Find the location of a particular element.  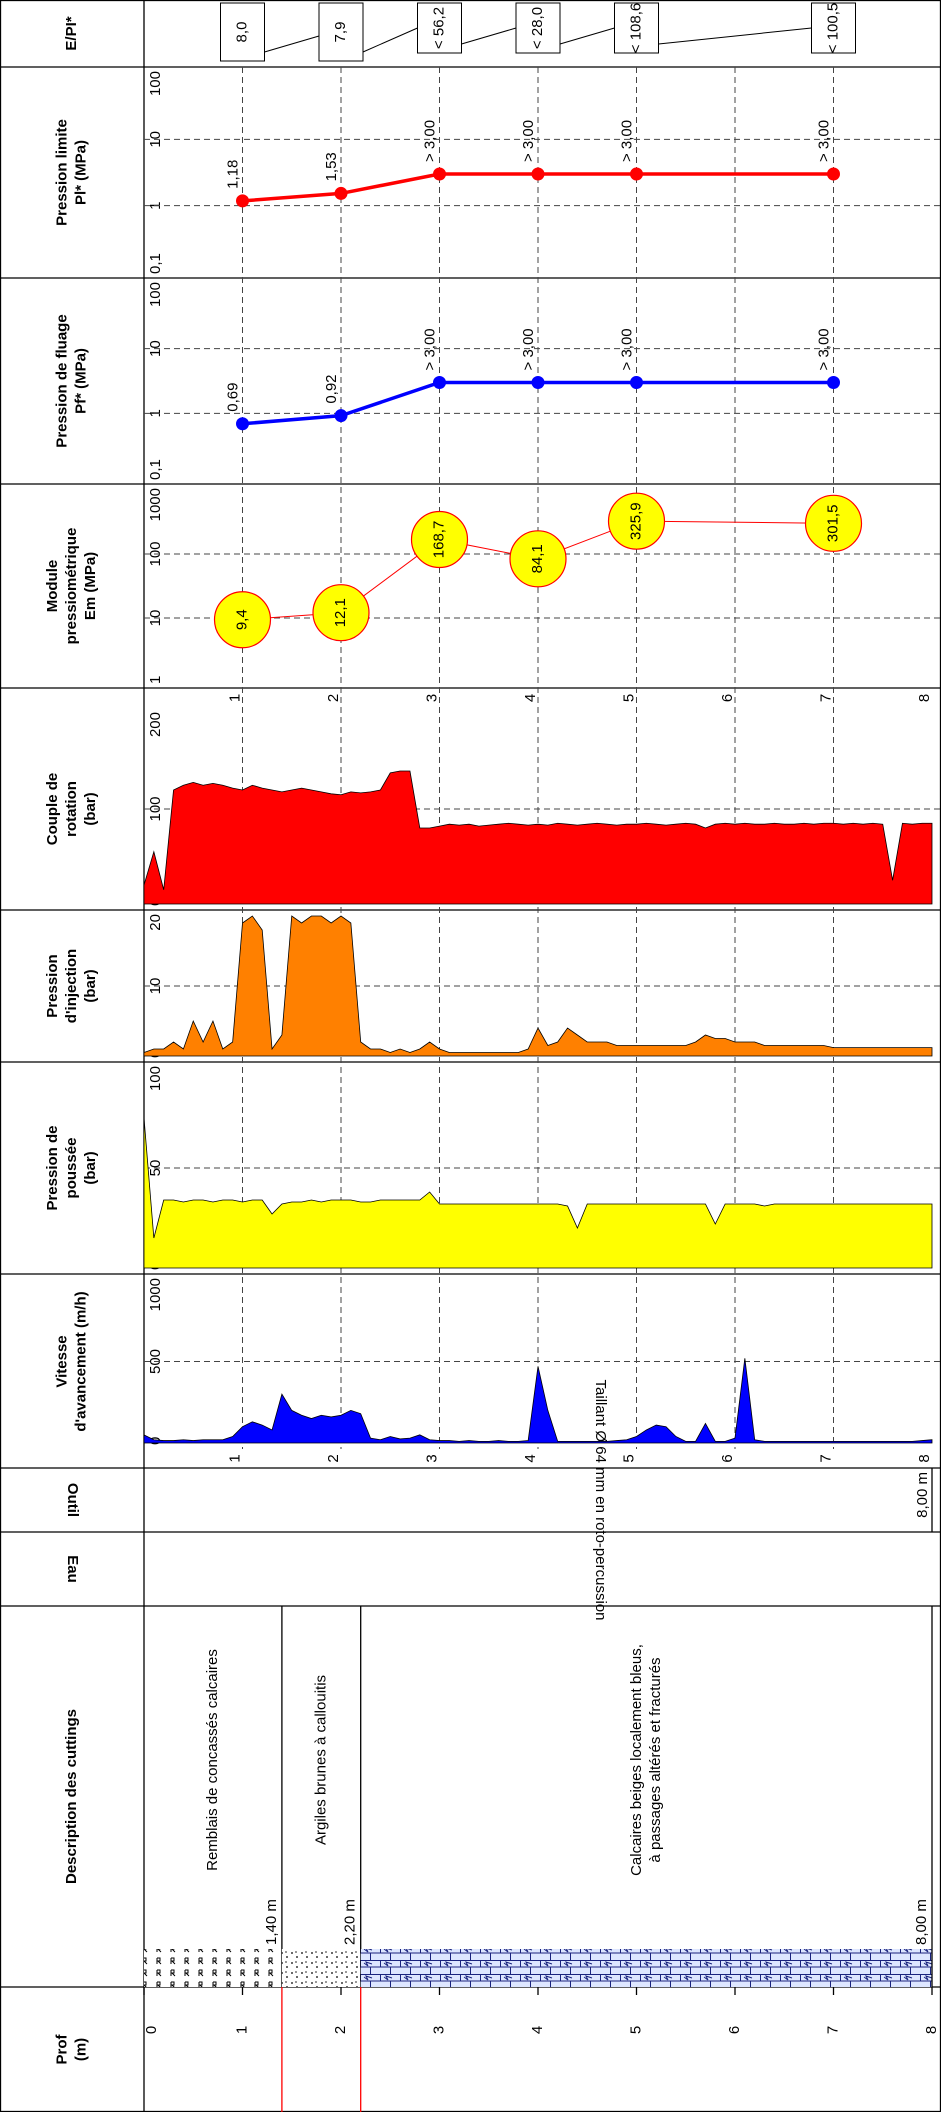

column-title: Module is located at coordinates (52, 586).